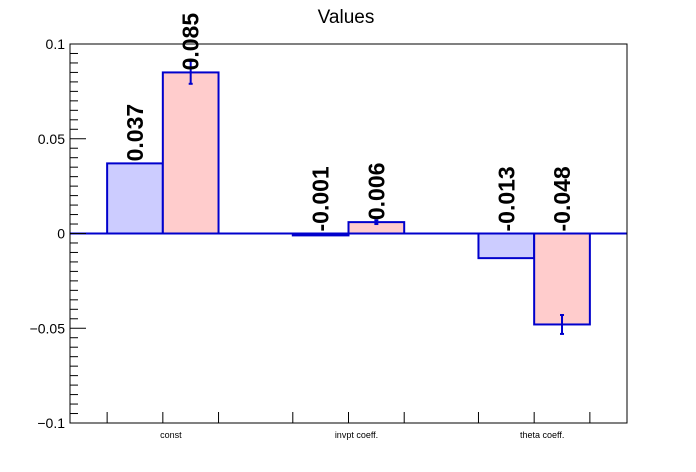 This screenshot has width=696, height=472. I want to click on bar-value-label: 0.085, so click(191, 42).